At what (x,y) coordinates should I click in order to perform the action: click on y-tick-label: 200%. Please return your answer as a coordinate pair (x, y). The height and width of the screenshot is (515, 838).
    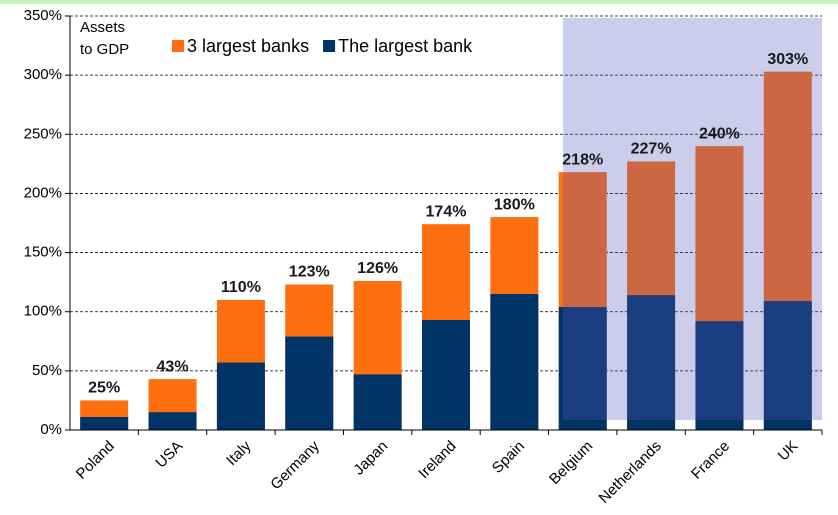
    Looking at the image, I should click on (43, 192).